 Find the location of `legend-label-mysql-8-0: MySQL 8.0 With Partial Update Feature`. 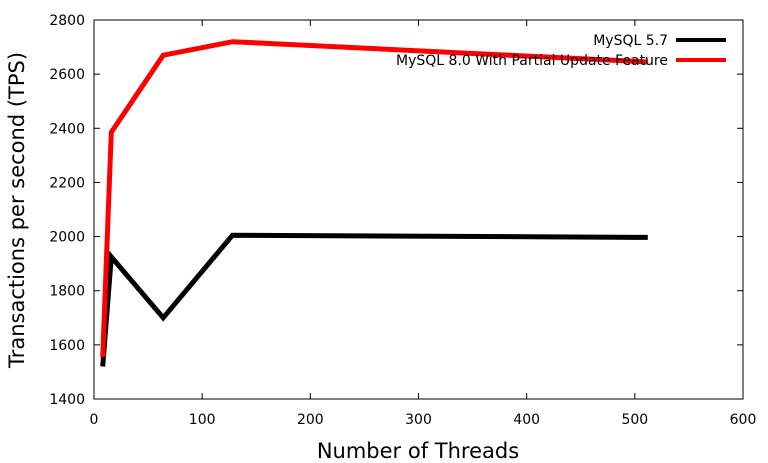

legend-label-mysql-8-0: MySQL 8.0 With Partial Update Feature is located at coordinates (532, 61).